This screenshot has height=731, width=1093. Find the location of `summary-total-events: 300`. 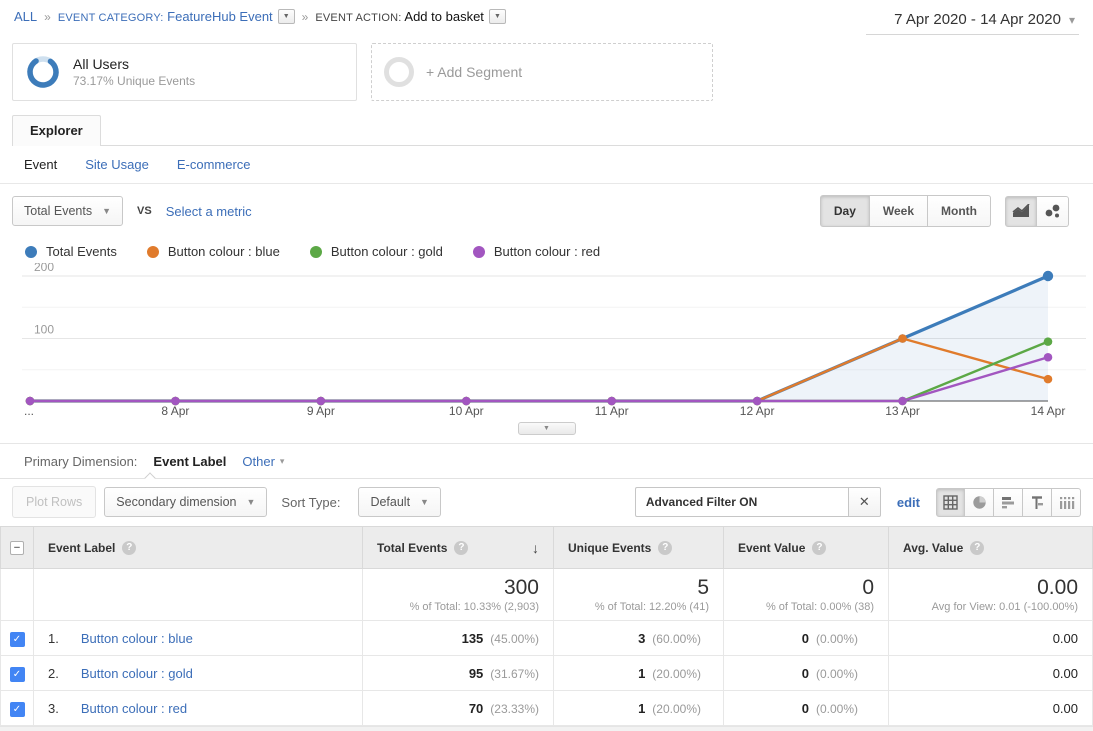

summary-total-events: 300 is located at coordinates (521, 587).